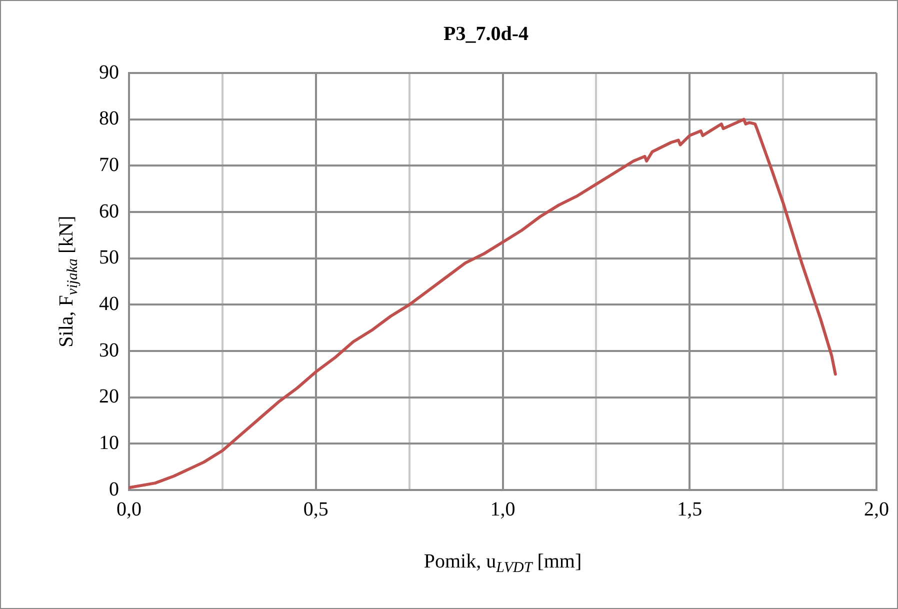 The image size is (898, 609). What do you see at coordinates (109, 119) in the screenshot?
I see `y-tick-label: 80` at bounding box center [109, 119].